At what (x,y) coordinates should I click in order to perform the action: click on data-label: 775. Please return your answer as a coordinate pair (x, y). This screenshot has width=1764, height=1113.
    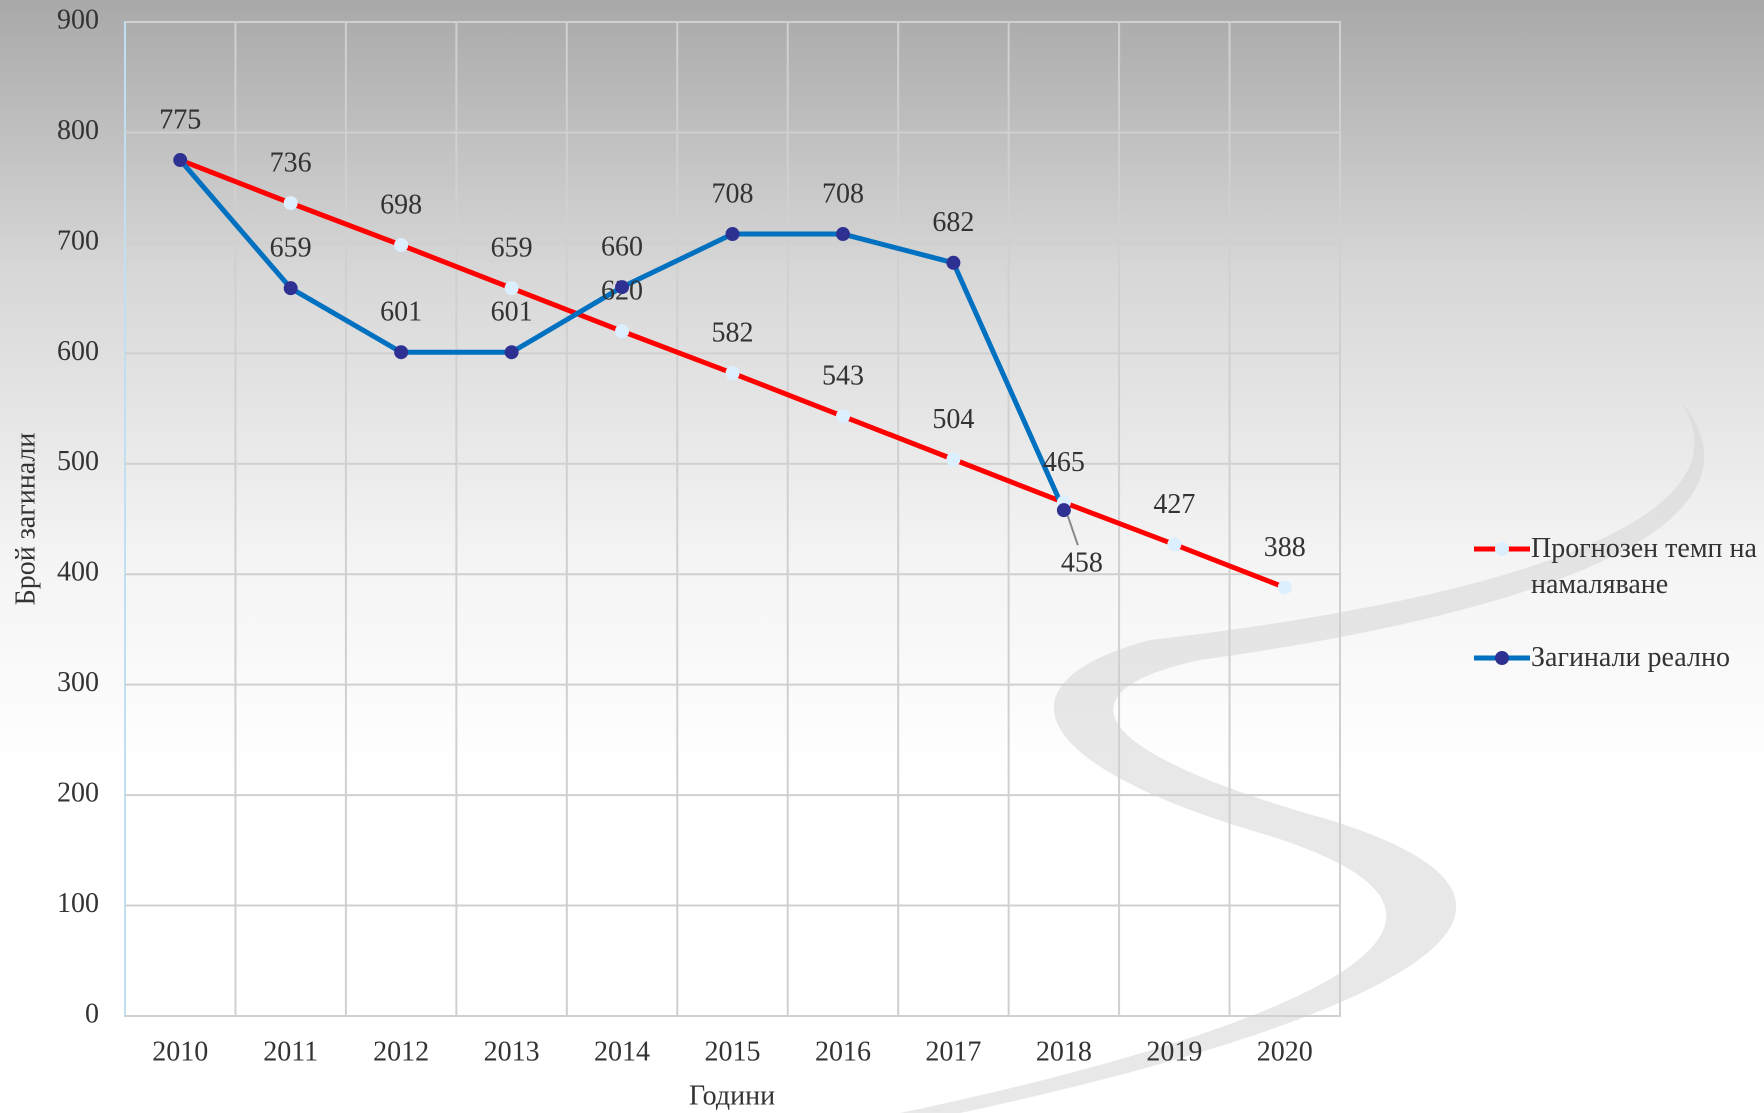
    Looking at the image, I should click on (180, 119).